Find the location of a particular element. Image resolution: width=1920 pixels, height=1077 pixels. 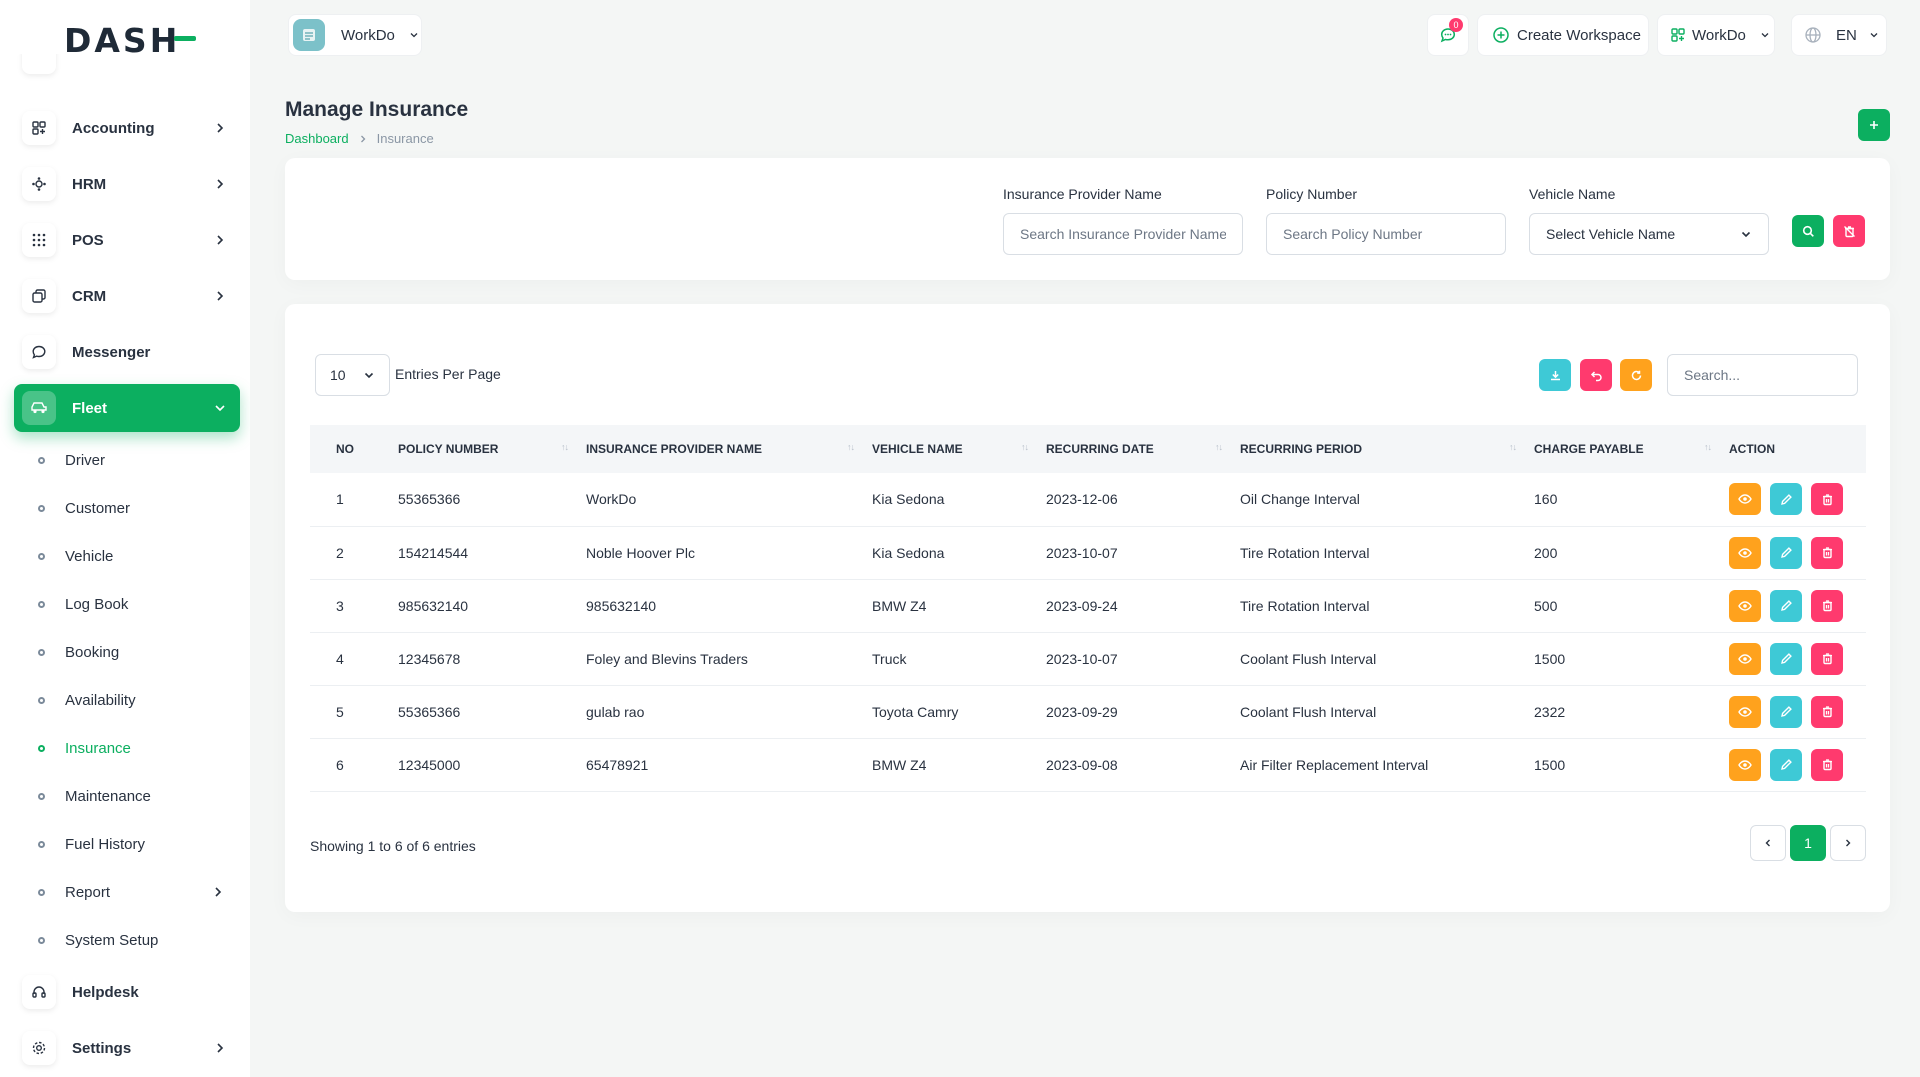

sidebar-item-fleet: Fleet is located at coordinates (127, 408).